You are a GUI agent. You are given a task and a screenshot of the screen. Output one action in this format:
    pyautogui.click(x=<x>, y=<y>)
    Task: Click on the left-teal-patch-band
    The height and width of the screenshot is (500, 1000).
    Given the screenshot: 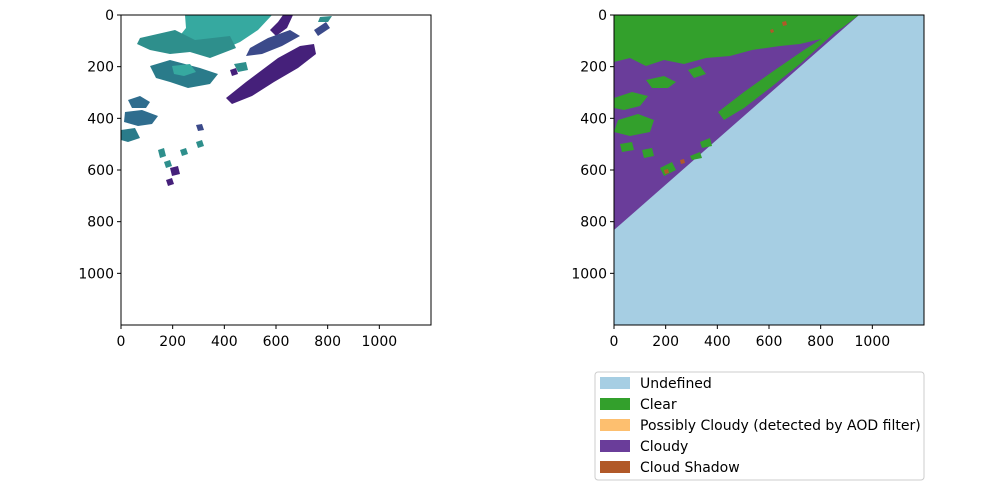 What is the action you would take?
    pyautogui.click(x=186, y=44)
    